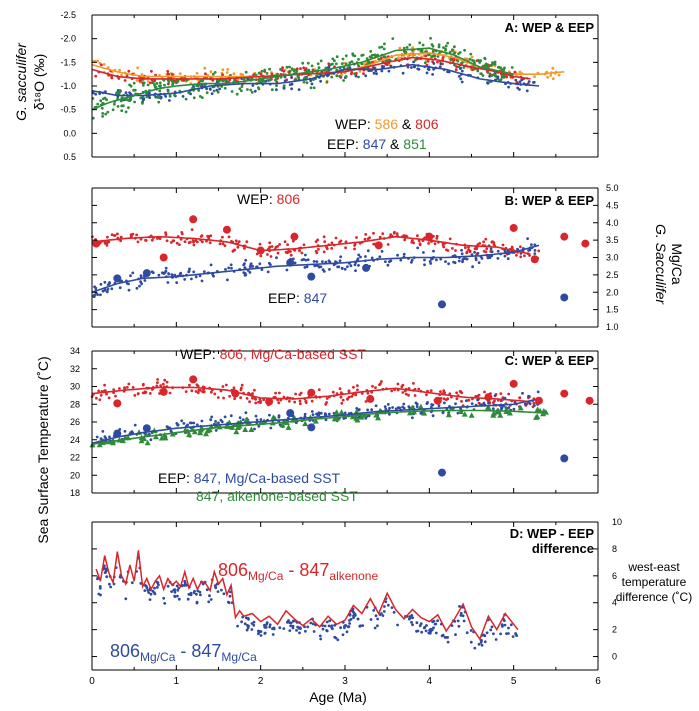 Image resolution: width=699 pixels, height=711 pixels. What do you see at coordinates (612, 292) in the screenshot?
I see `y-tick-label: 2.0` at bounding box center [612, 292].